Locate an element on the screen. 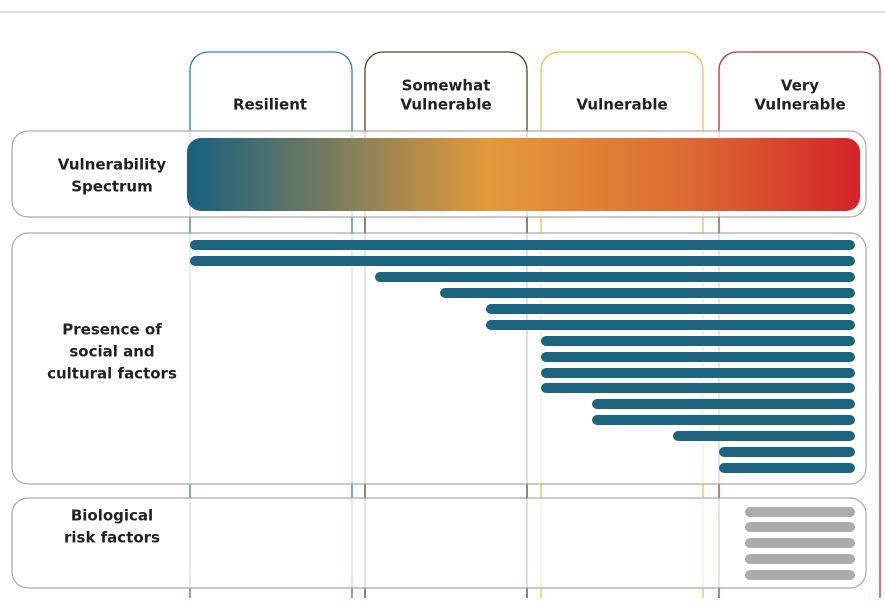 The image size is (885, 602). column-header: Resilient is located at coordinates (270, 105).